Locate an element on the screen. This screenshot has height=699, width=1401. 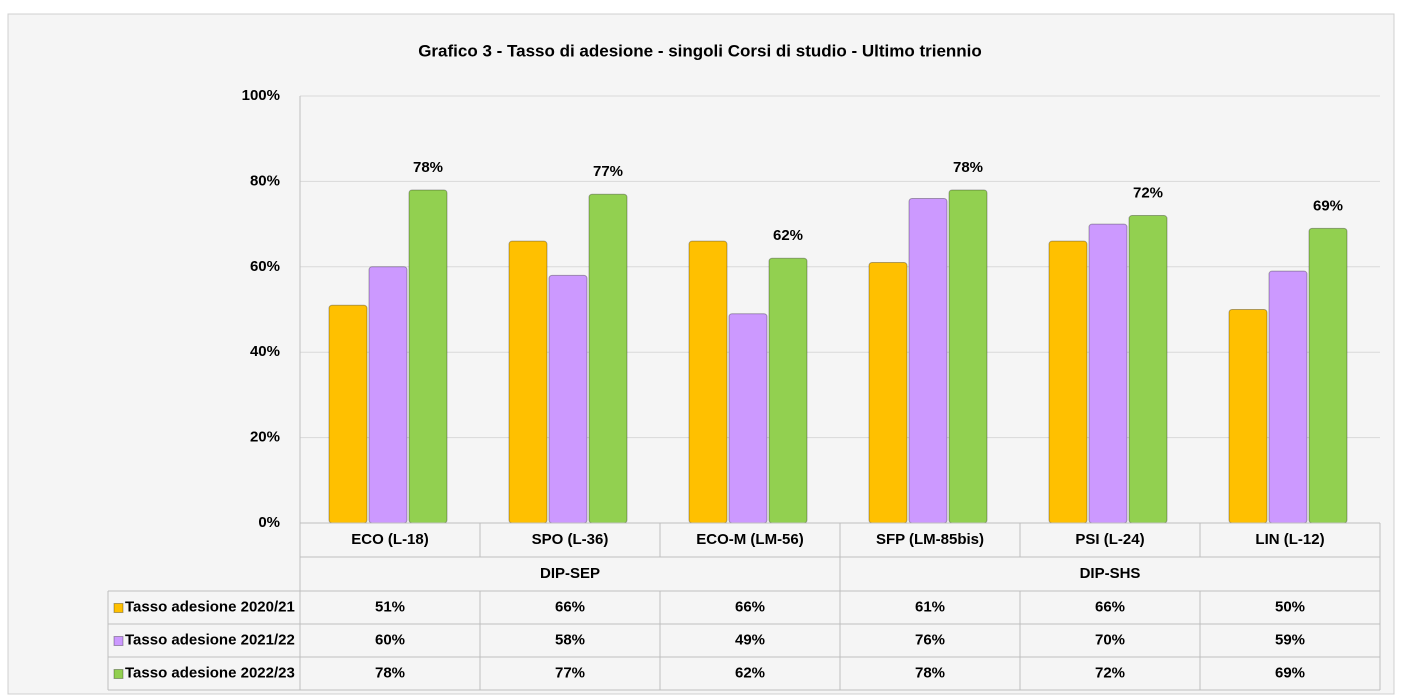
y-tick-label: 100% is located at coordinates (261, 95).